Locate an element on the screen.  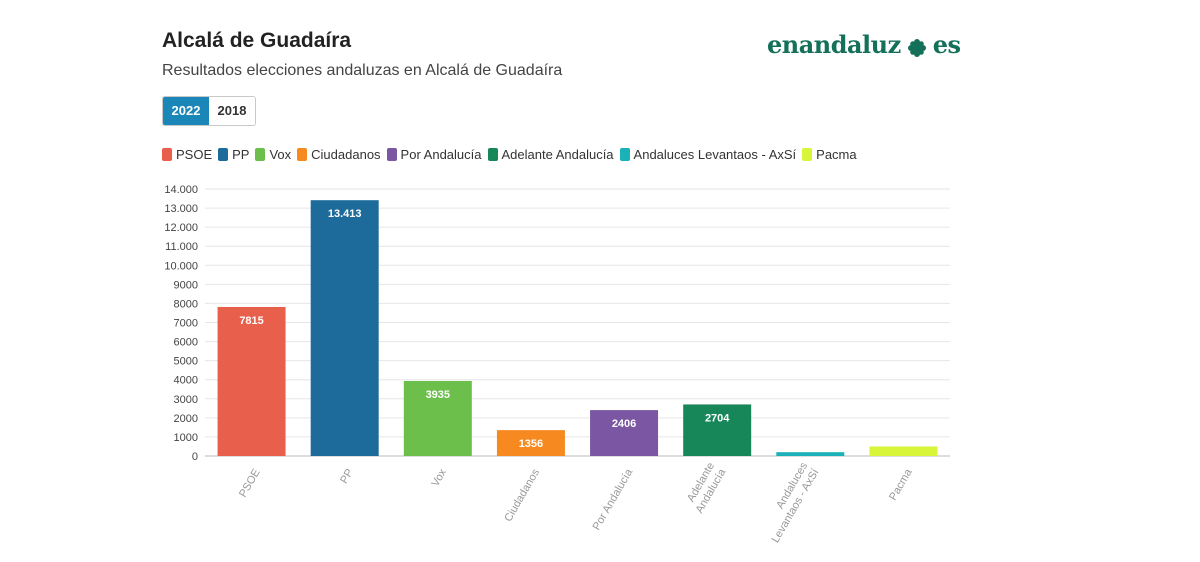
x-tick-line: Ciudadanos is located at coordinates (522, 495).